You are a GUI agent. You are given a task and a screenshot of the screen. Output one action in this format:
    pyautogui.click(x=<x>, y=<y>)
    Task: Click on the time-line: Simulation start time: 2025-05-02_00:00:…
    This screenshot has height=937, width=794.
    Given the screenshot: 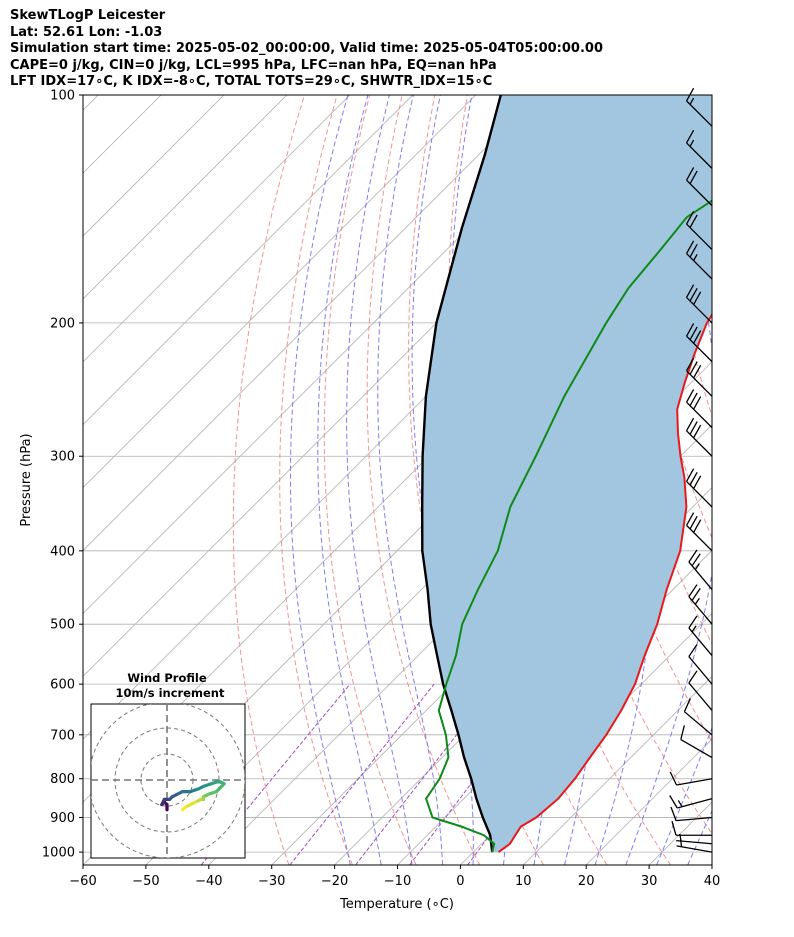 What is the action you would take?
    pyautogui.click(x=306, y=48)
    